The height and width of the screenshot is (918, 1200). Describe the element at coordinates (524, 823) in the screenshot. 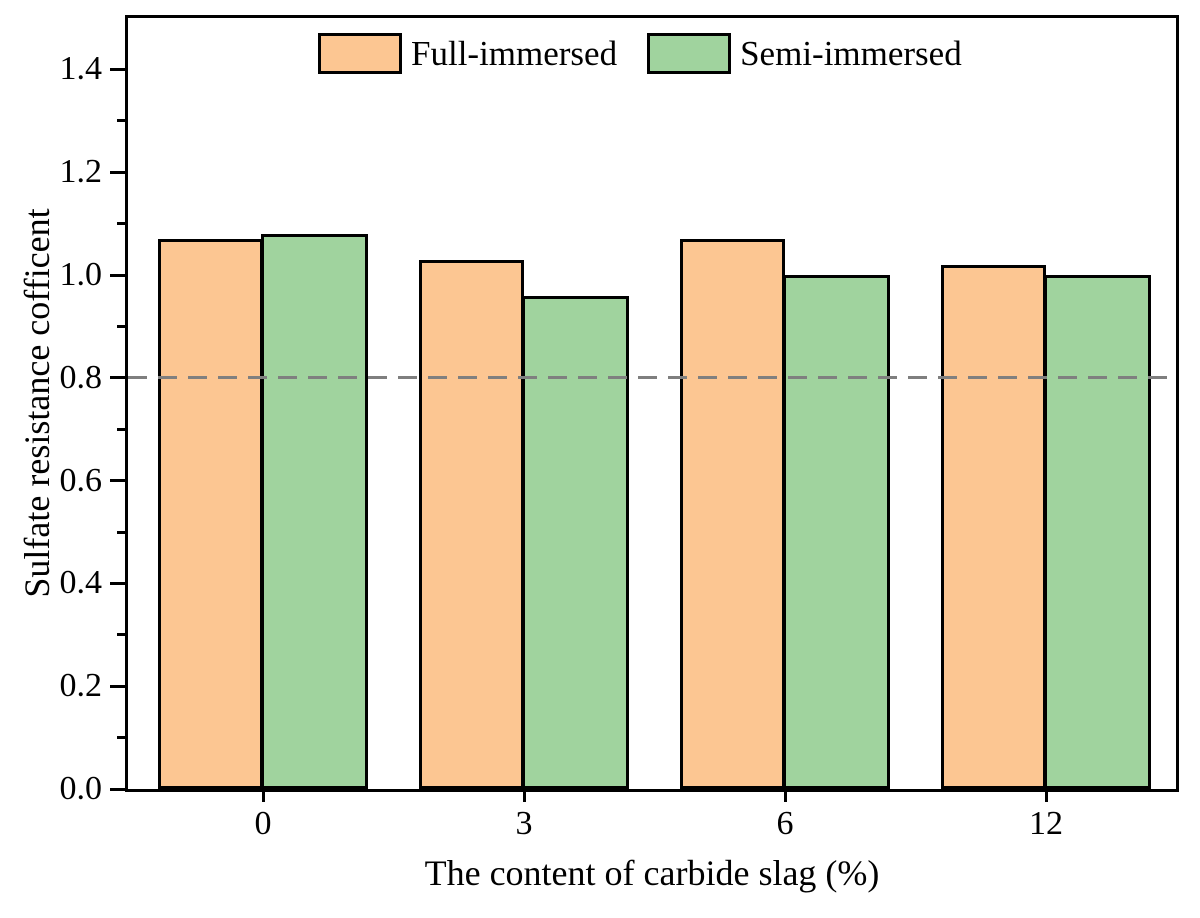

I see `x-tick-label-3: 3` at that location.